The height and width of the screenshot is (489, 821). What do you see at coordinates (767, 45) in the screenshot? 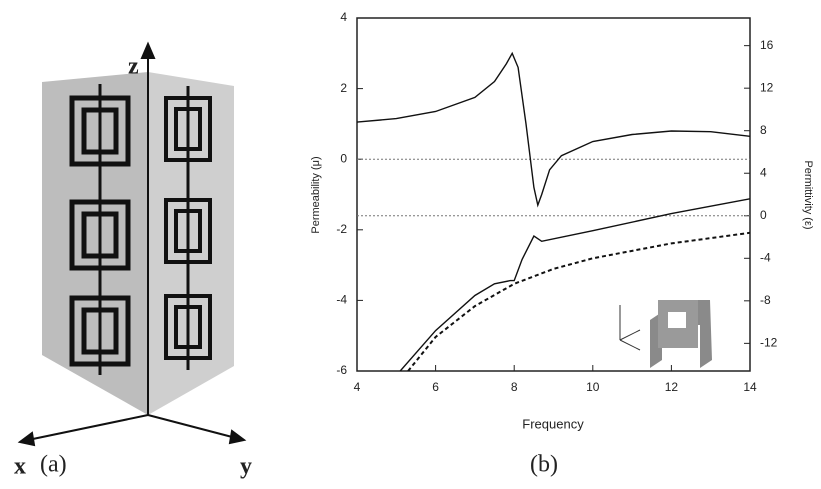
I see `y2-tick-label: 16` at bounding box center [767, 45].